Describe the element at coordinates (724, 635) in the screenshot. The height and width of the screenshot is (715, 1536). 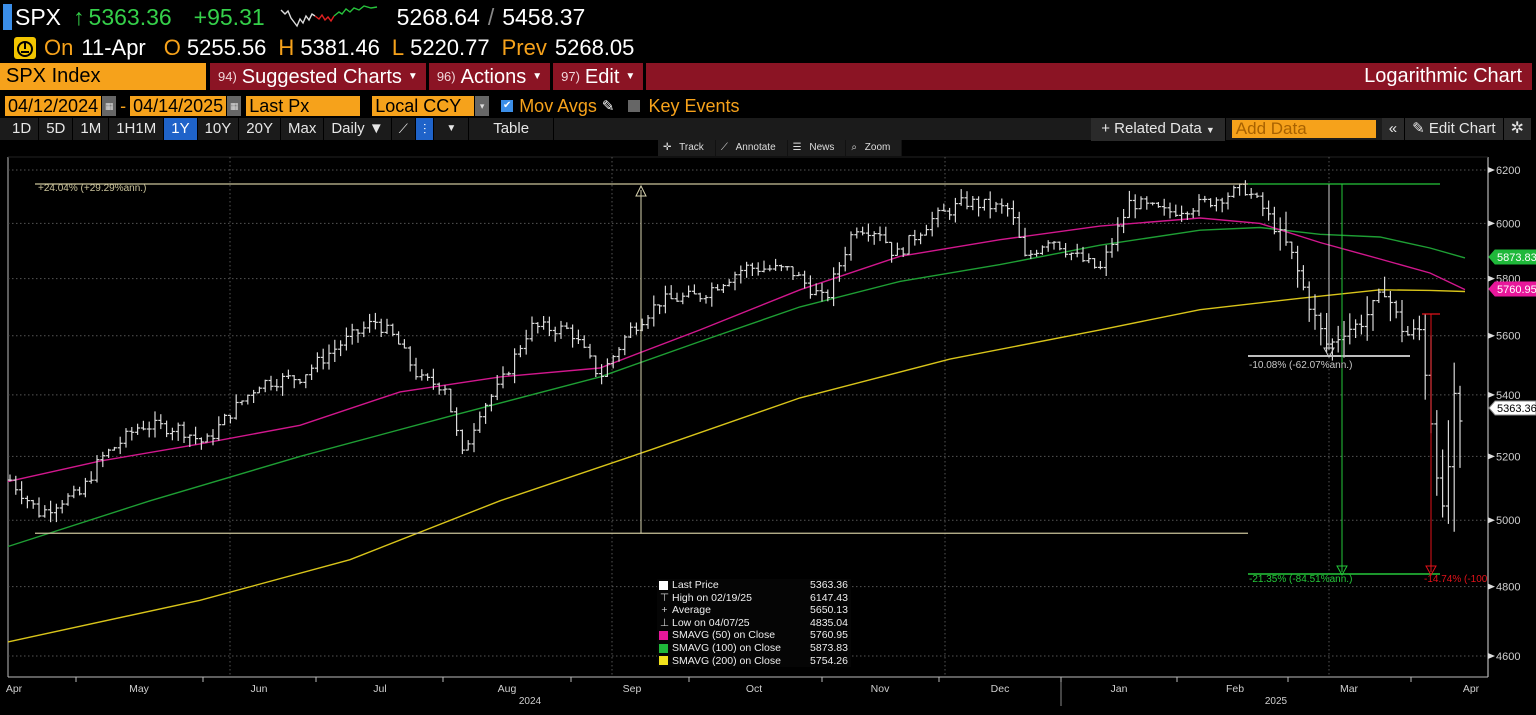
I see `legend-label: SMAVG (50) on Close` at that location.